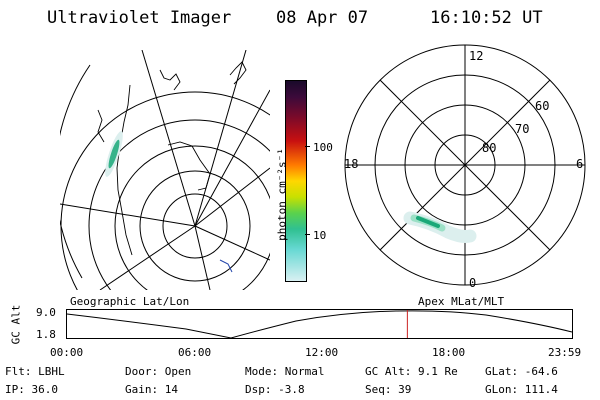 Image resolution: width=600 pixels, height=400 pixels. What do you see at coordinates (275, 389) in the screenshot?
I see `status-dsp: Dsp: -3.8` at bounding box center [275, 389].